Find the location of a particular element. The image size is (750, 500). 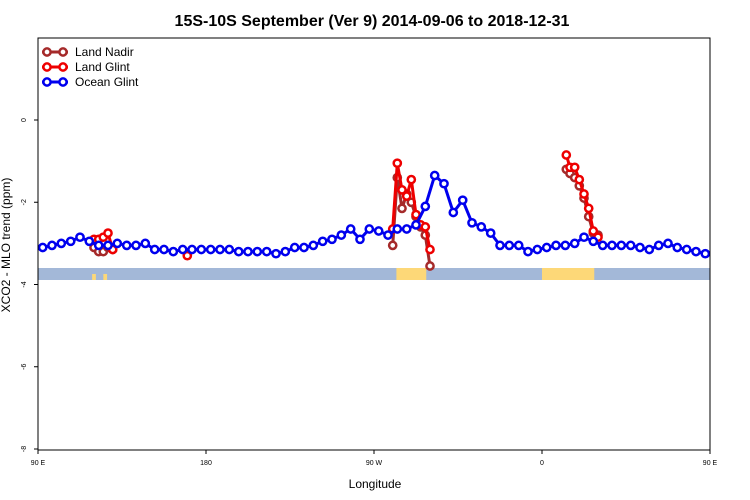

y-axis: 0 -2 -4 -6 -8 is located at coordinates (29, 285).